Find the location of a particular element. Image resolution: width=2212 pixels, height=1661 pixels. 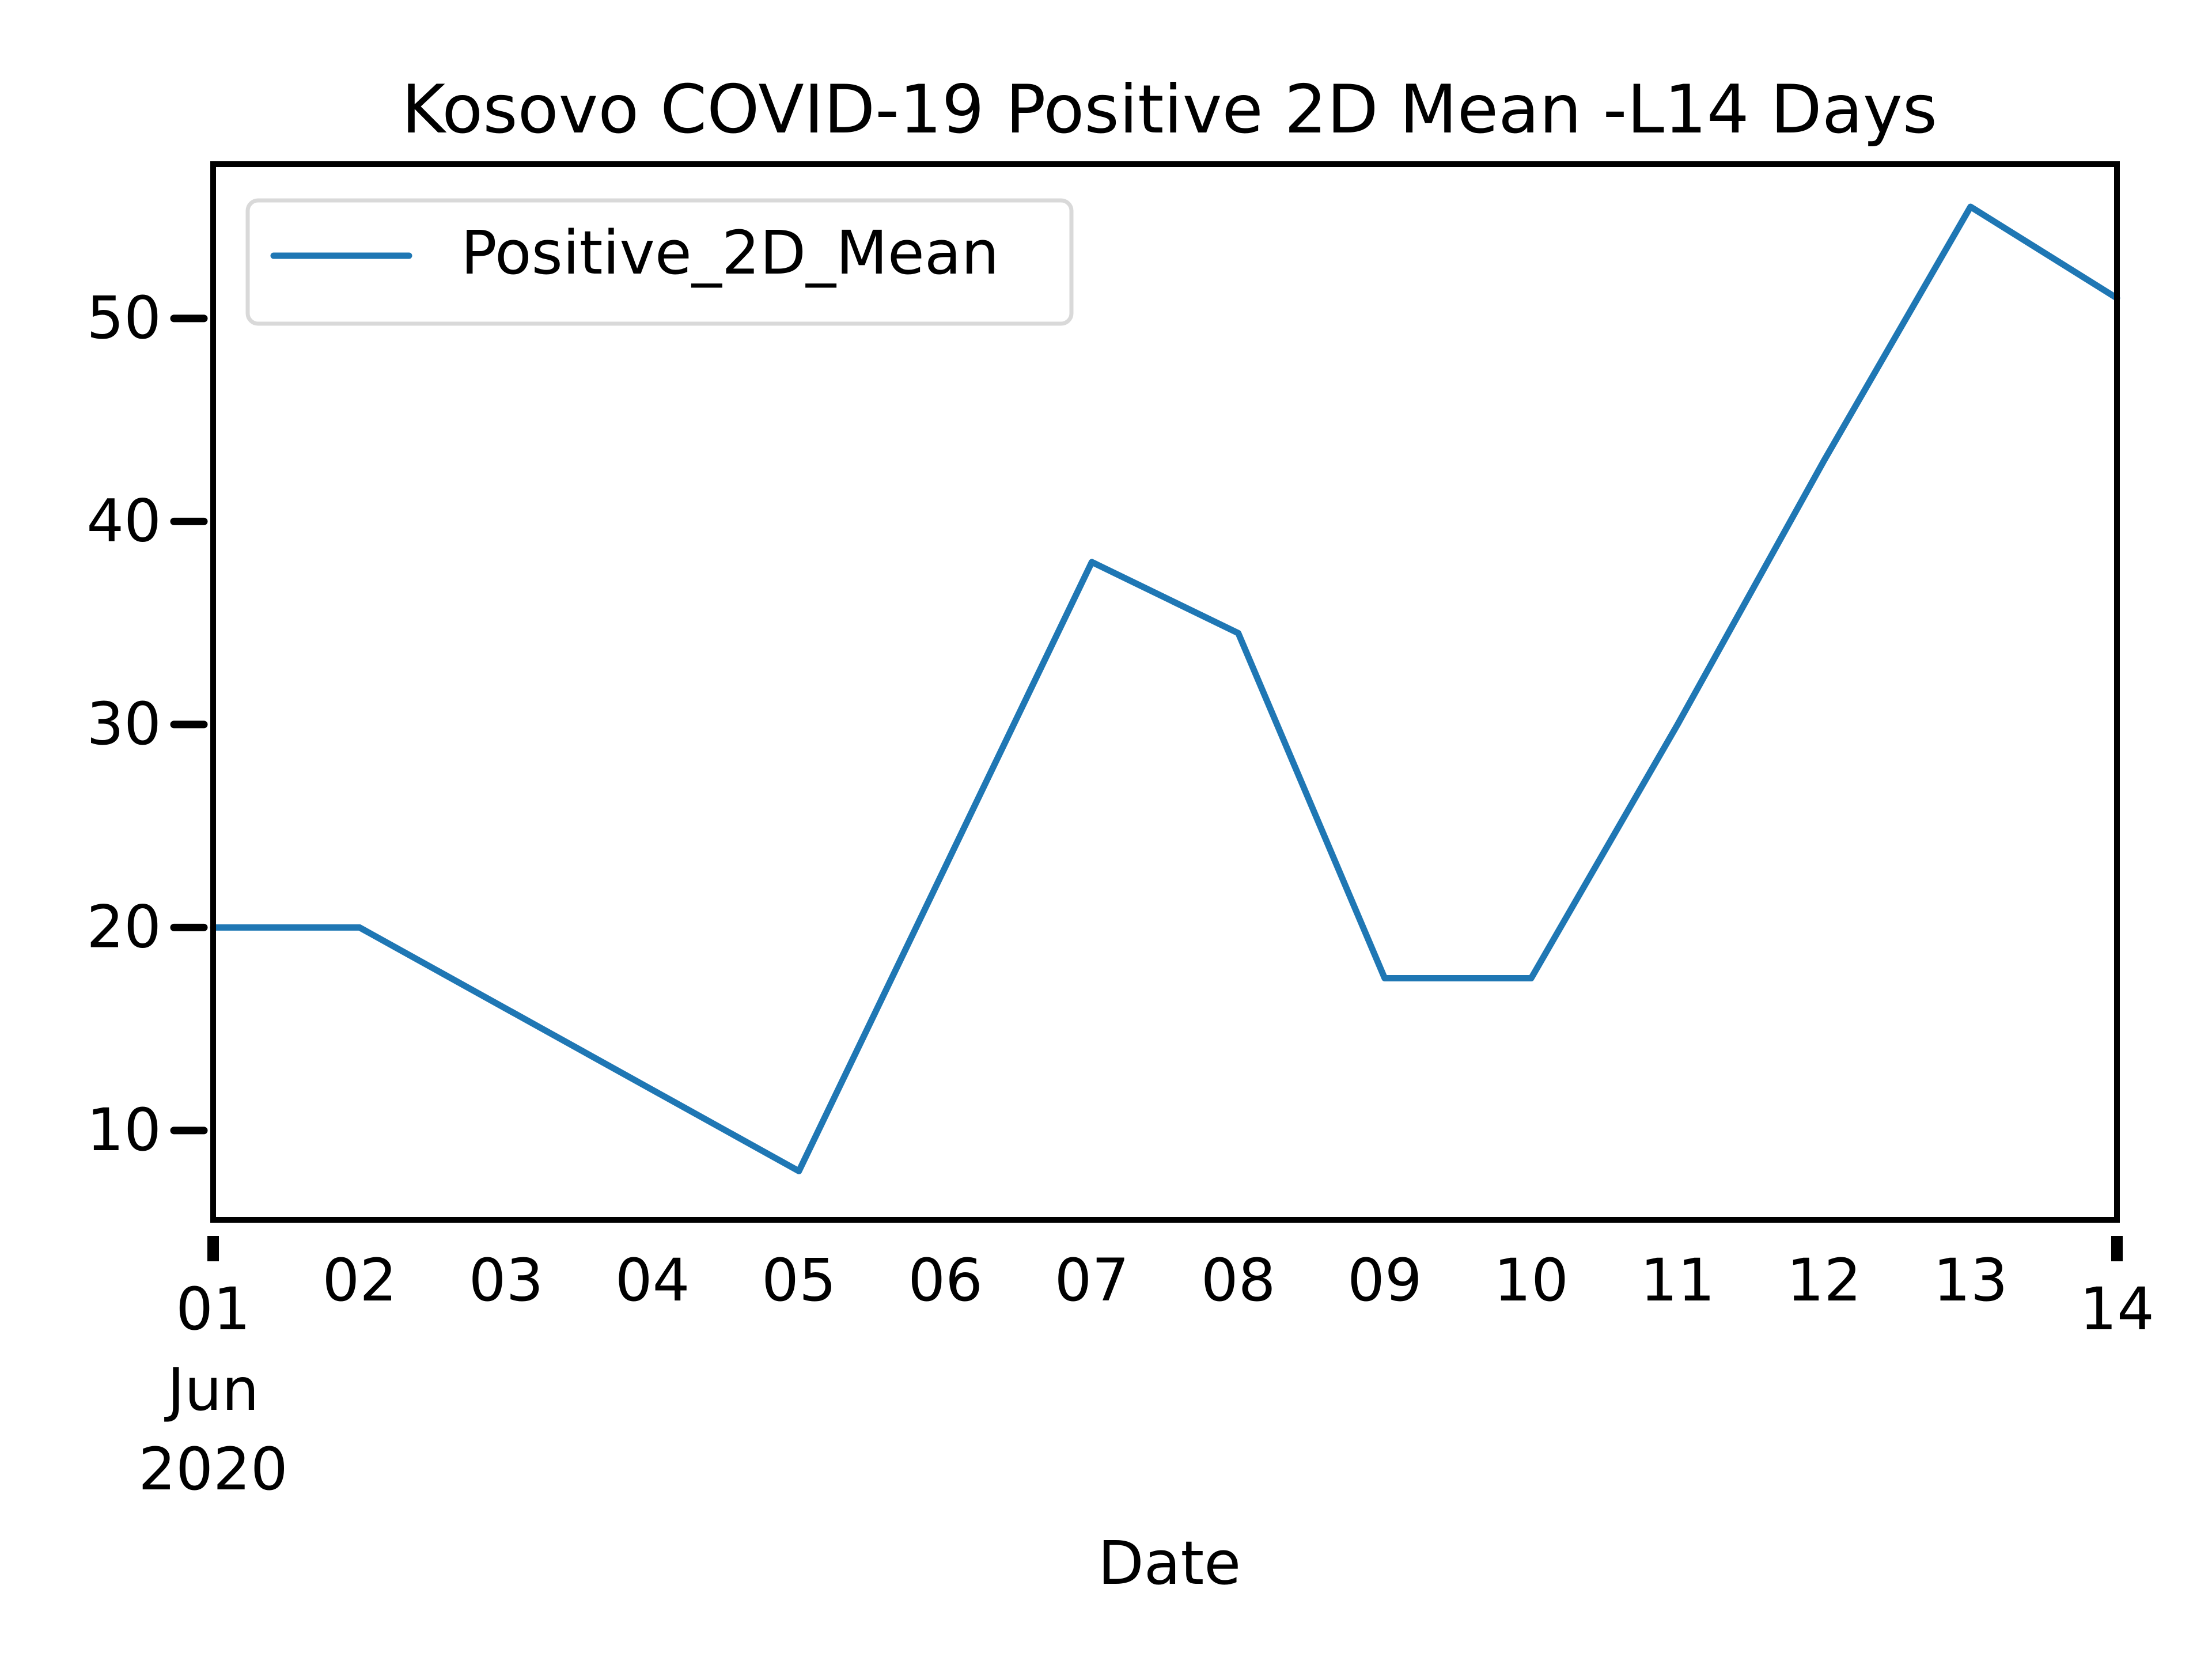

x-tick-label-11: 12 is located at coordinates (1824, 1280).